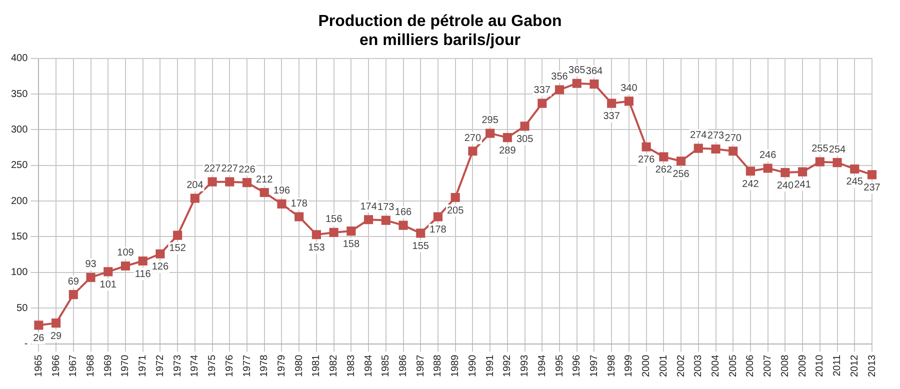 This screenshot has height=389, width=900. Describe the element at coordinates (420, 366) in the screenshot. I see `x-tick-label: 1987` at that location.